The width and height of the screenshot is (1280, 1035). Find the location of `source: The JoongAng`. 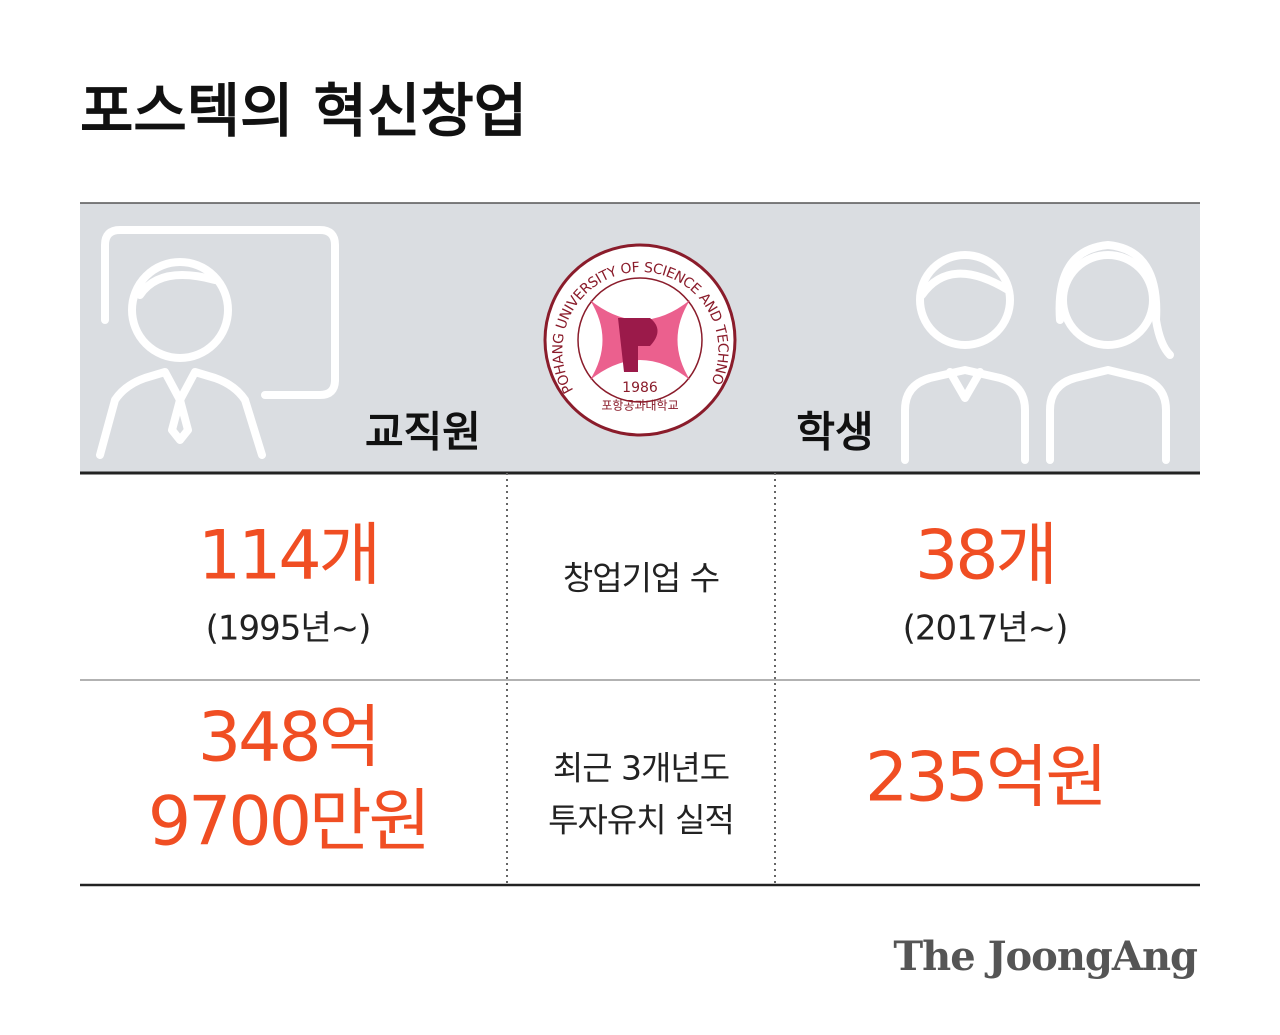

source: The JoongAng is located at coordinates (1045, 956).